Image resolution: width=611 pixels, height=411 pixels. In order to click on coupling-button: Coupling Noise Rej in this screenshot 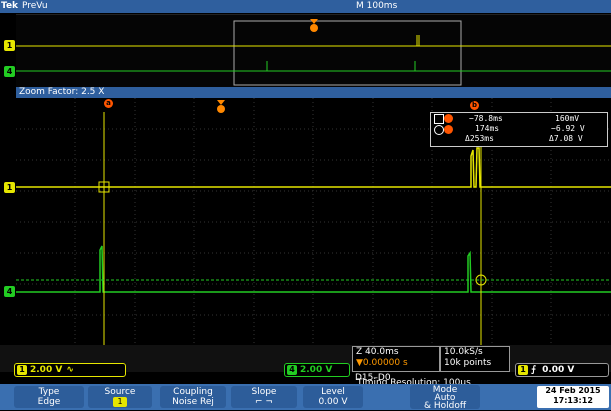, I will do `click(193, 397)`.